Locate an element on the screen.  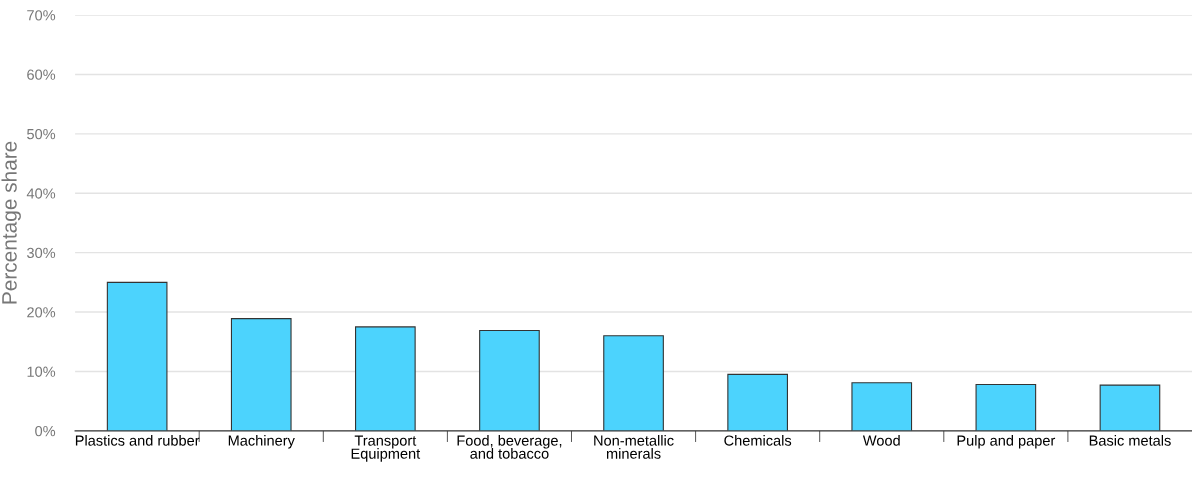
y-tick-label: 10% is located at coordinates (41, 371).